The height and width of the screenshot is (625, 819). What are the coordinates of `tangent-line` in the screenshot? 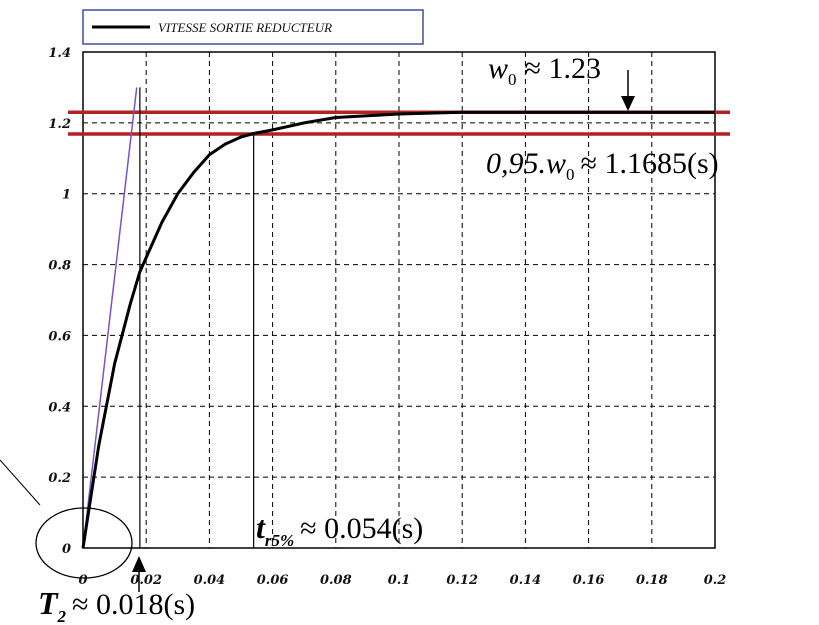 It's located at (110, 318).